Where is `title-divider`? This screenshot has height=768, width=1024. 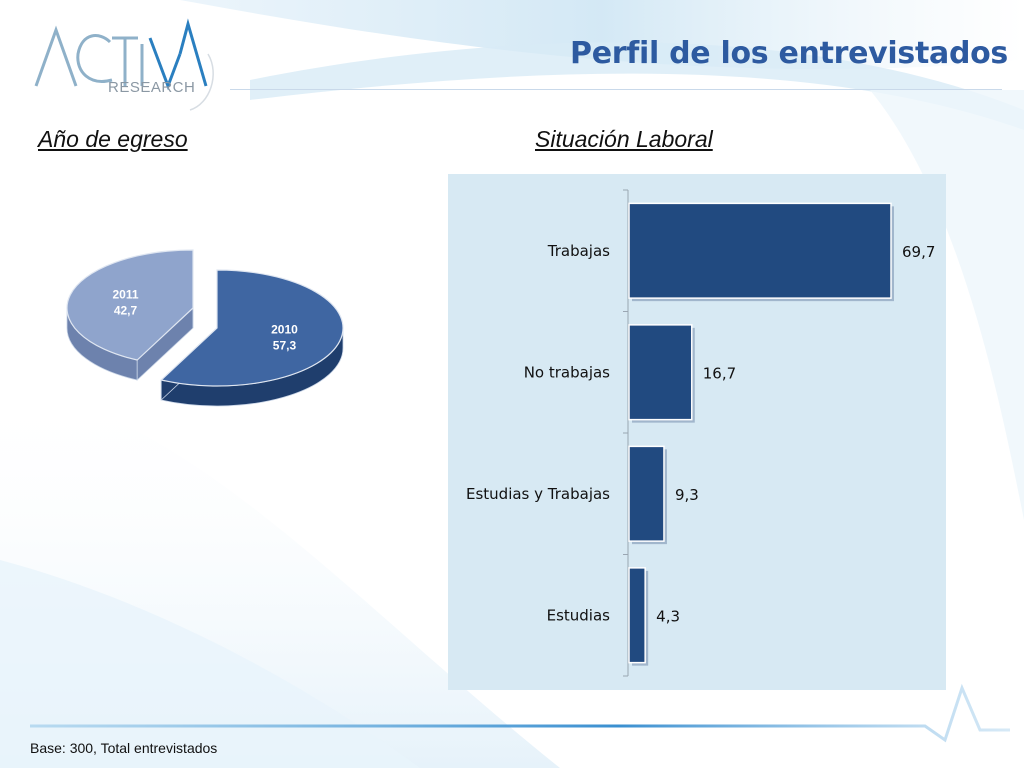 title-divider is located at coordinates (616, 89).